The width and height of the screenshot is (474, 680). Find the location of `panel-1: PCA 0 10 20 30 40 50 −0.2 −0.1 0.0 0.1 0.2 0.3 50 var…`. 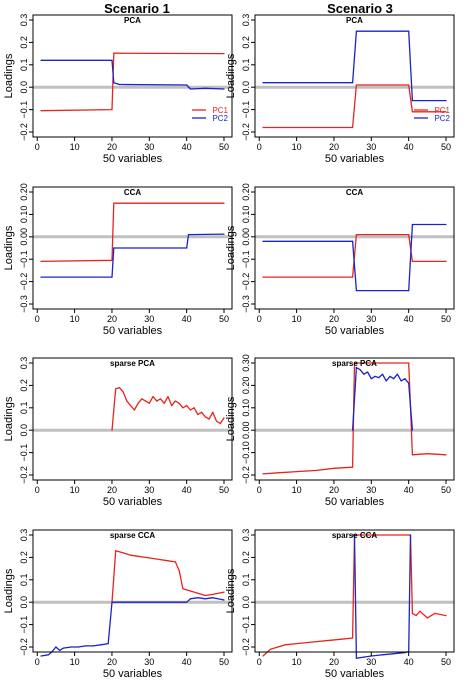

panel-1: PCA 0 10 20 30 40 50 −0.2 −0.1 0.0 0.1 0.2 0.3 50 var… is located at coordinates (118, 89).